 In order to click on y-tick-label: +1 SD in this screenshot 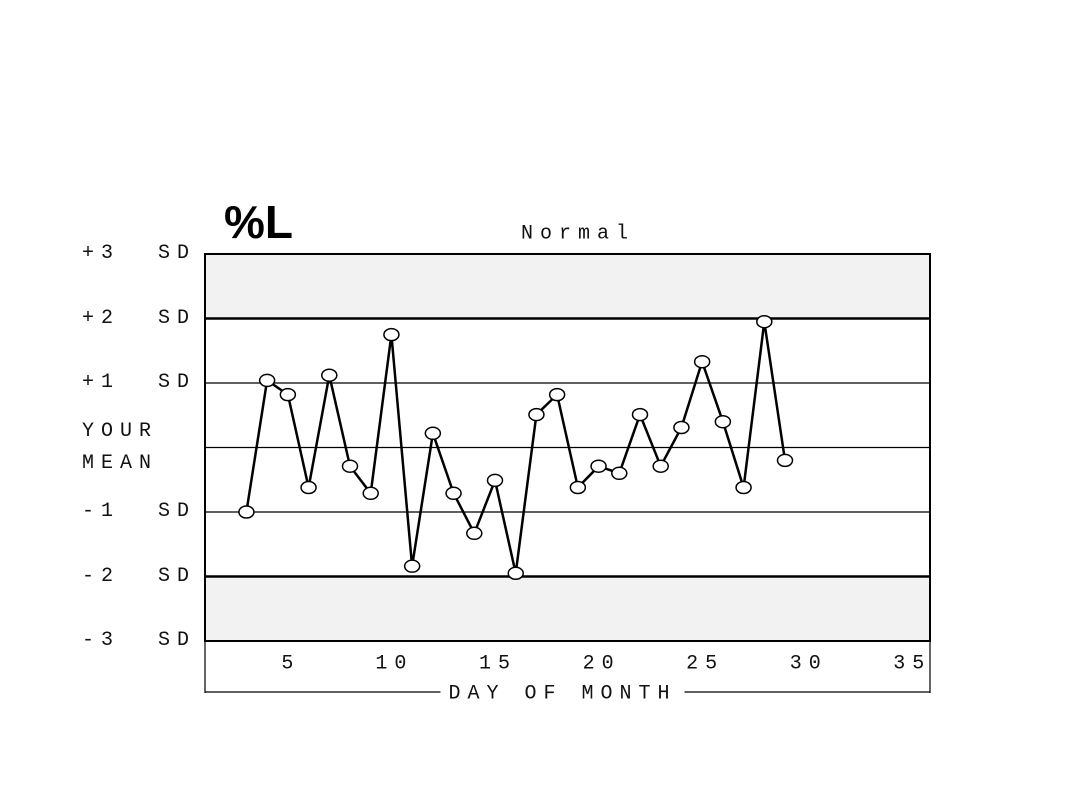, I will do `click(139, 382)`.